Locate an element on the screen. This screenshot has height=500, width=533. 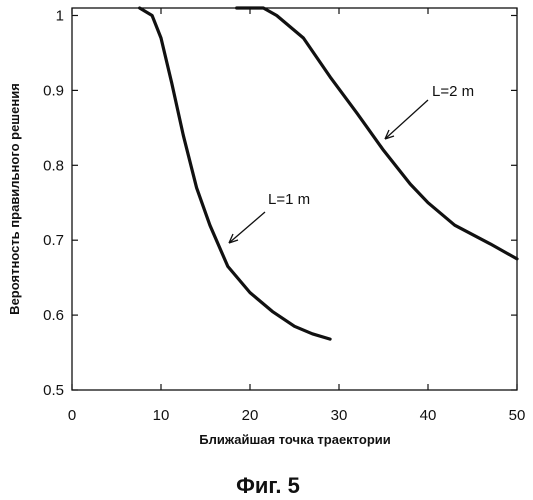
annotation-label-l2: L=2 m is located at coordinates (453, 91).